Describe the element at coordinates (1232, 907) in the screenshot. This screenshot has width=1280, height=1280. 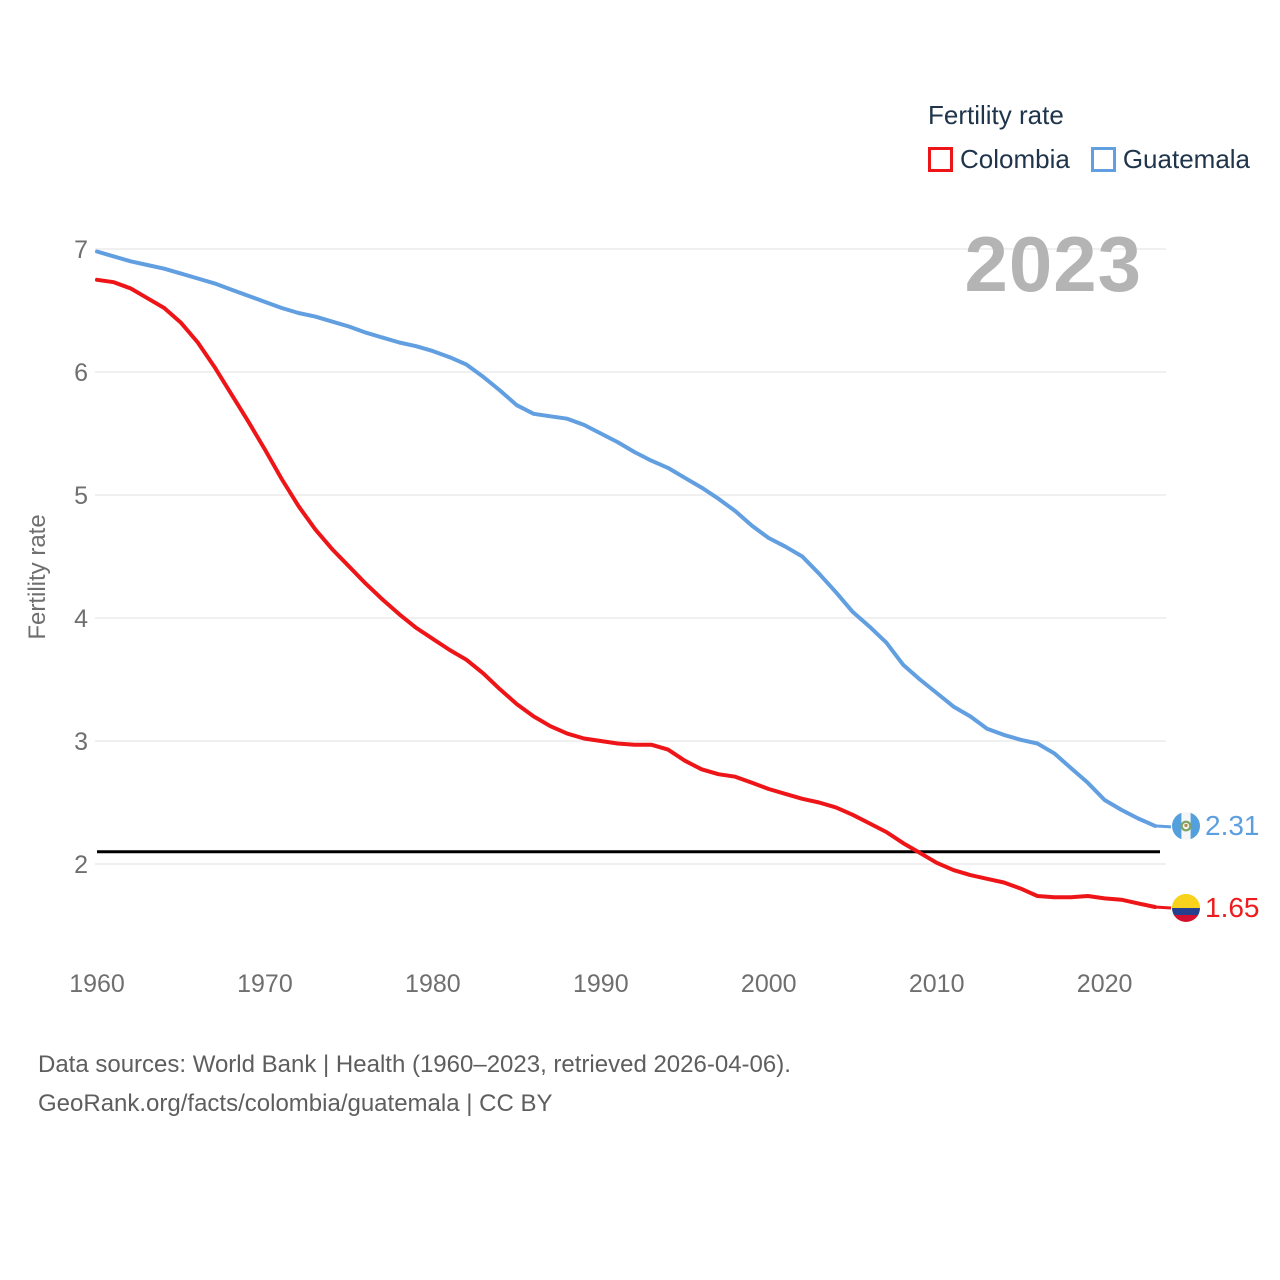
I see `colombia-end-value: 1.65` at that location.